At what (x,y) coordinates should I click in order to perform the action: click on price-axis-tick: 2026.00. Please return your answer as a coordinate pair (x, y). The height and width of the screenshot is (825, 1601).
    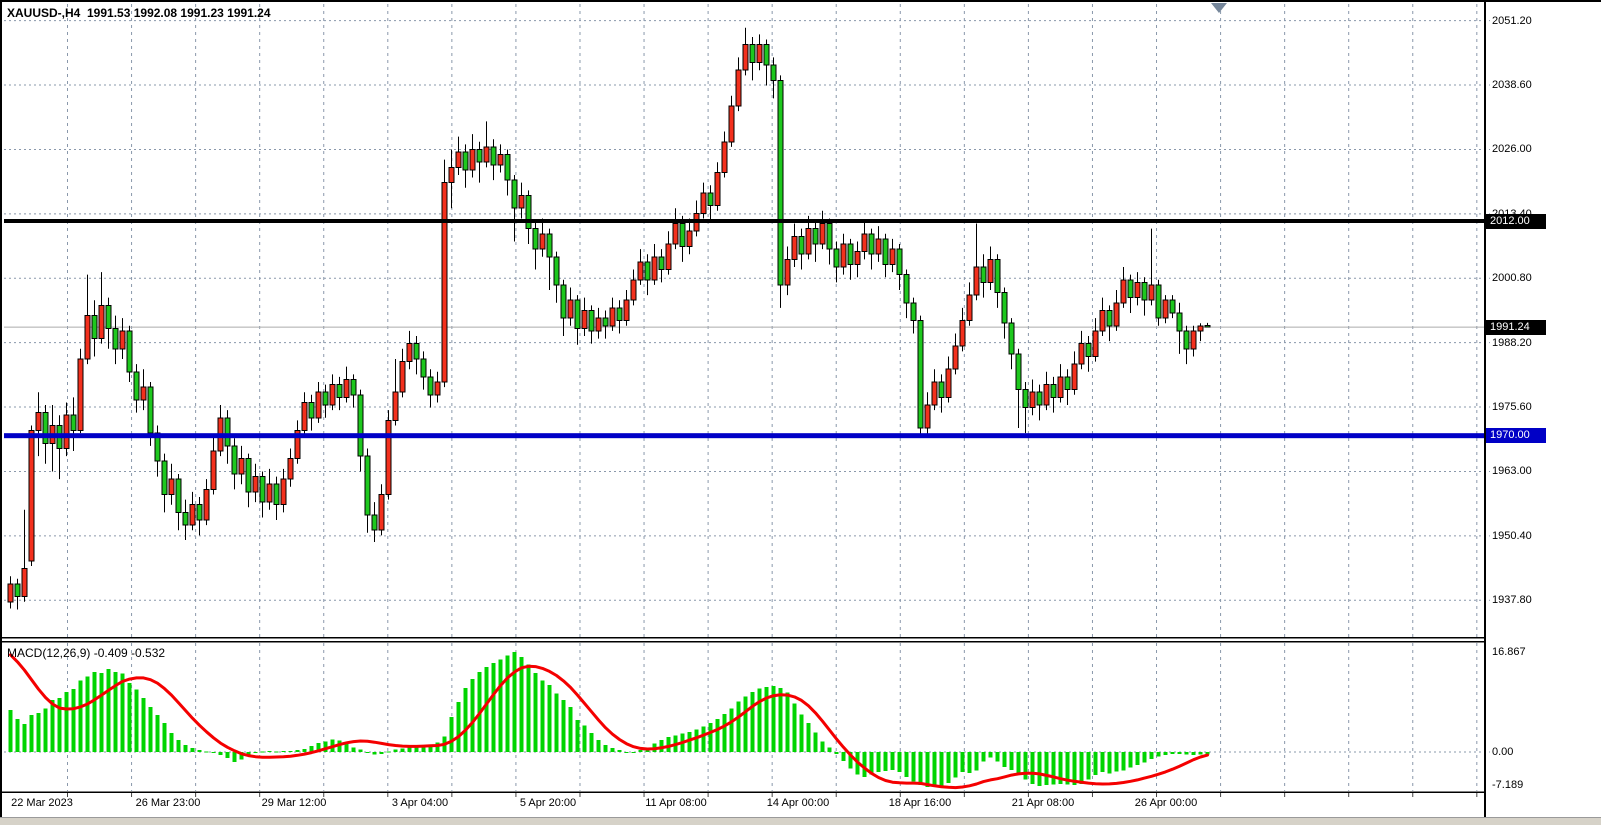
    Looking at the image, I should click on (1512, 149).